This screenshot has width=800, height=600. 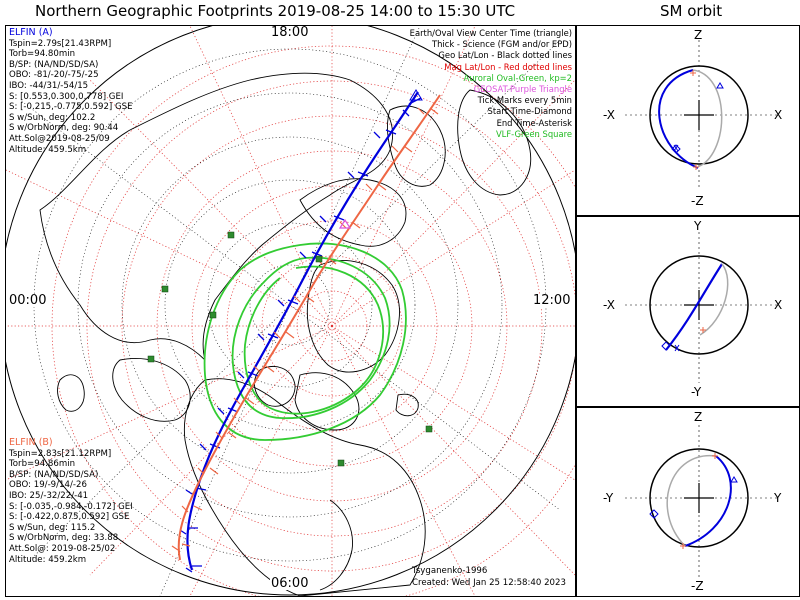 I want to click on orbit-yz-bottom-label: -Z, so click(x=697, y=586).